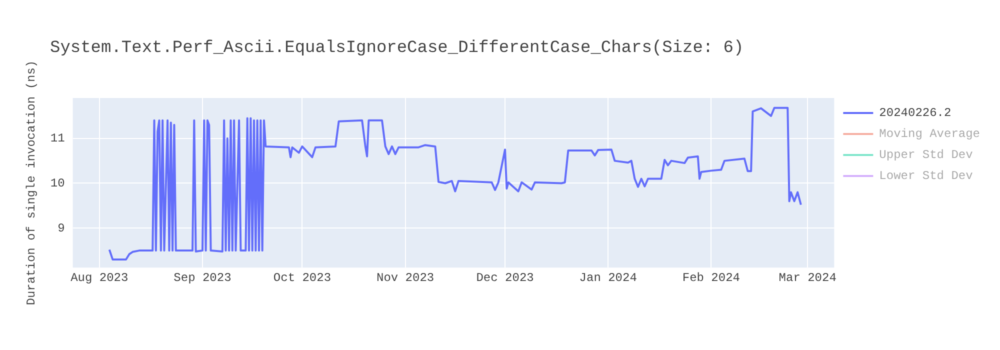 Image resolution: width=1000 pixels, height=350 pixels. What do you see at coordinates (711, 277) in the screenshot?
I see `x-tick-label: Feb 2024` at bounding box center [711, 277].